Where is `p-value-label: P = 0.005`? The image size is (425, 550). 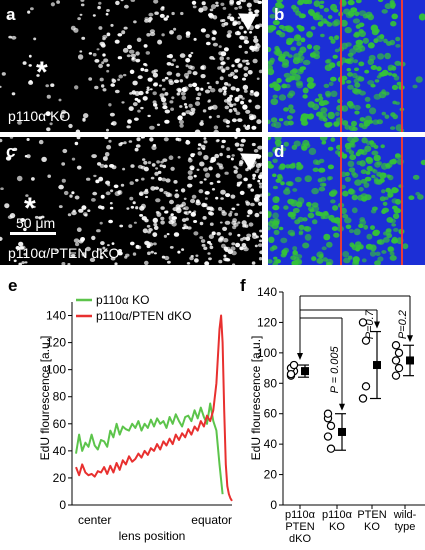 p-value-label: P = 0.005 is located at coordinates (335, 369).